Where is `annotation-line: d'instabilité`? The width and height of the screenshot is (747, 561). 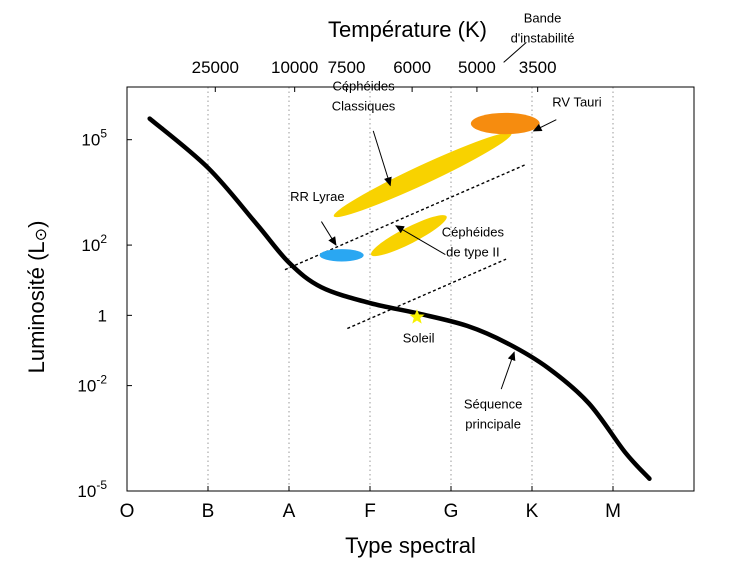 annotation-line: d'instabilité is located at coordinates (543, 38).